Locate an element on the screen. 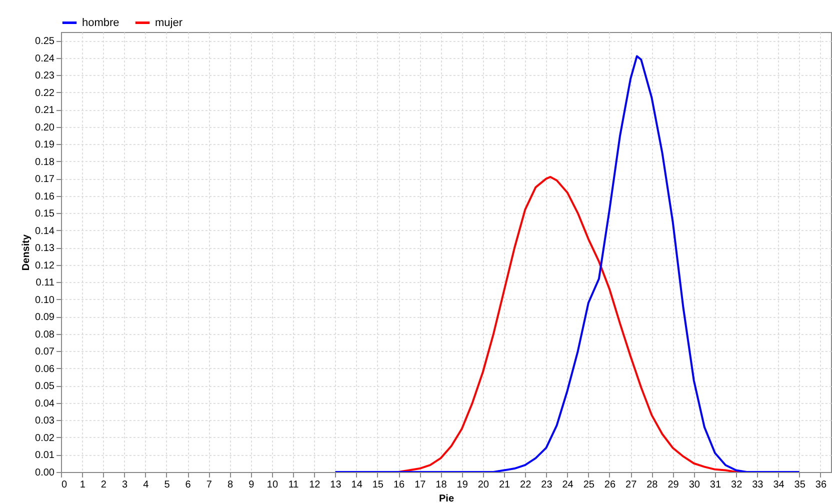  y-tick-label: 0.11 is located at coordinates (45, 283).